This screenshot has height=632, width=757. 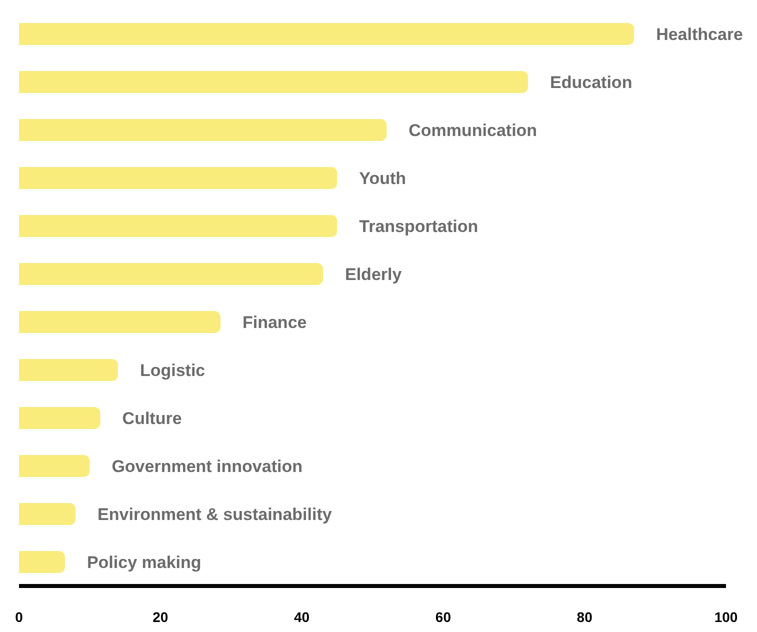 What do you see at coordinates (302, 616) in the screenshot?
I see `x-tick-label: 40` at bounding box center [302, 616].